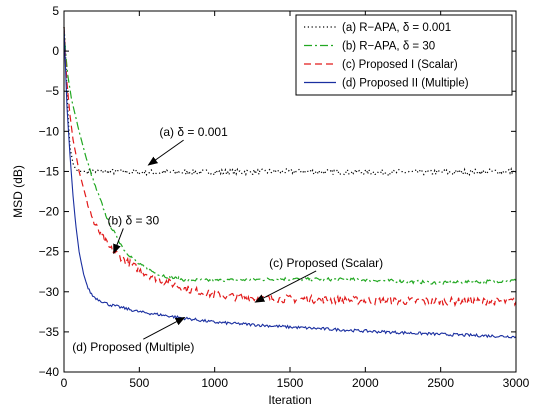  Describe the element at coordinates (49, 212) in the screenshot. I see `y-tick-label: −20` at that location.